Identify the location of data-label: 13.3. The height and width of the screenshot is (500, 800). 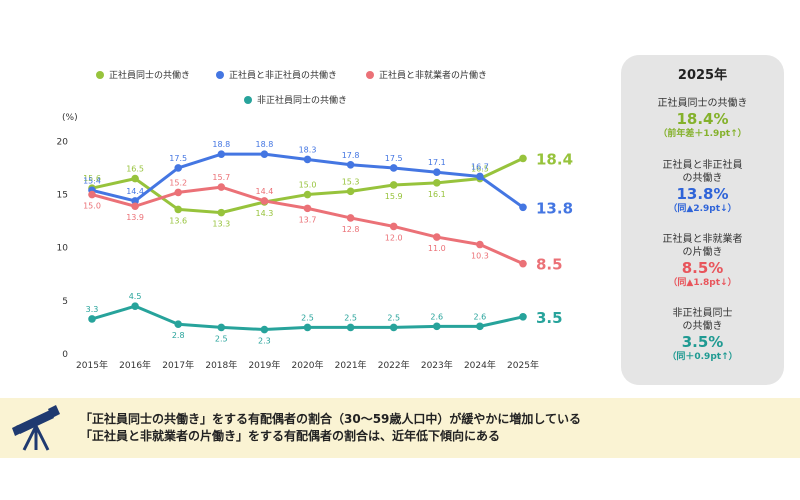
(221, 224).